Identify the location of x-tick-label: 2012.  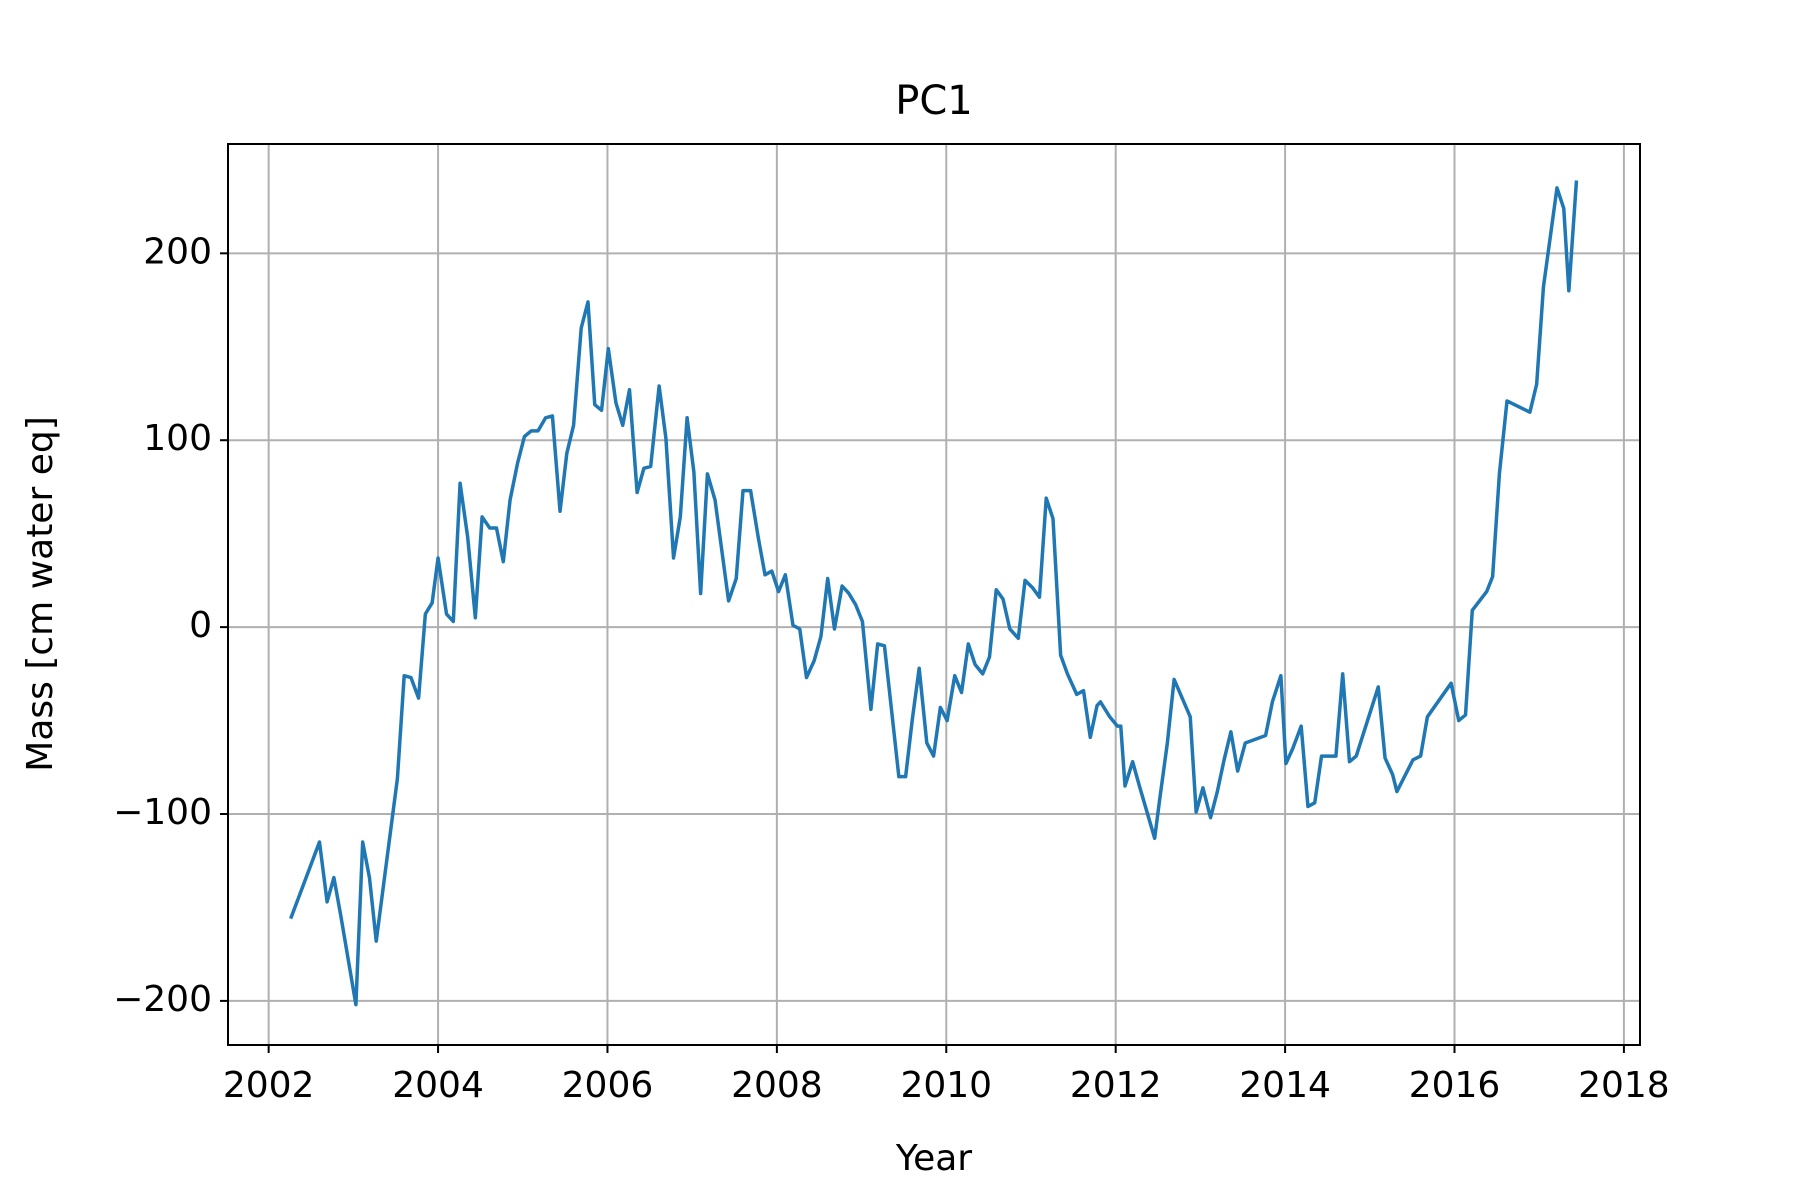
(1116, 1085).